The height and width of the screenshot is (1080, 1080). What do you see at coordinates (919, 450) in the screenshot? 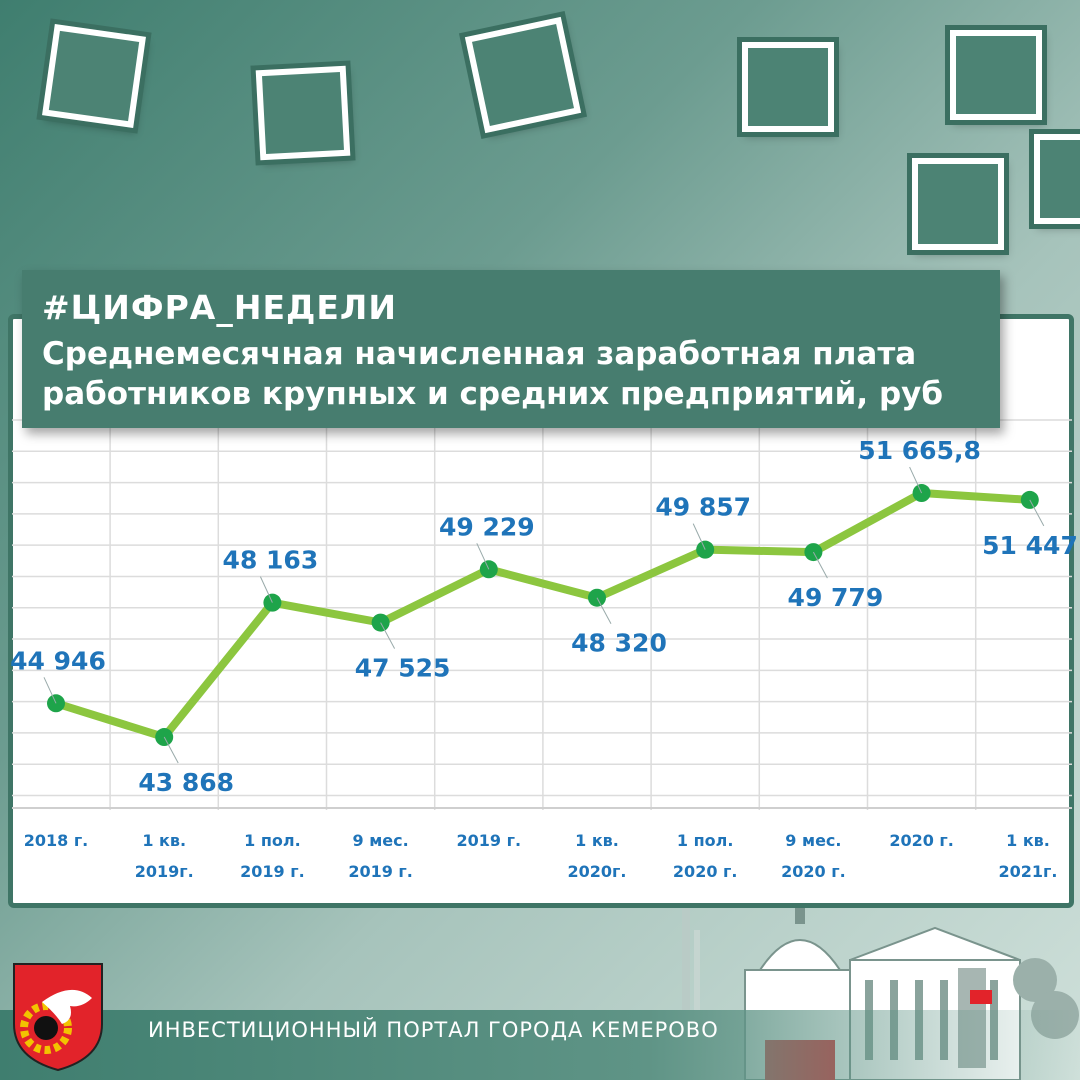
I see `data-label: 51 665,8` at bounding box center [919, 450].